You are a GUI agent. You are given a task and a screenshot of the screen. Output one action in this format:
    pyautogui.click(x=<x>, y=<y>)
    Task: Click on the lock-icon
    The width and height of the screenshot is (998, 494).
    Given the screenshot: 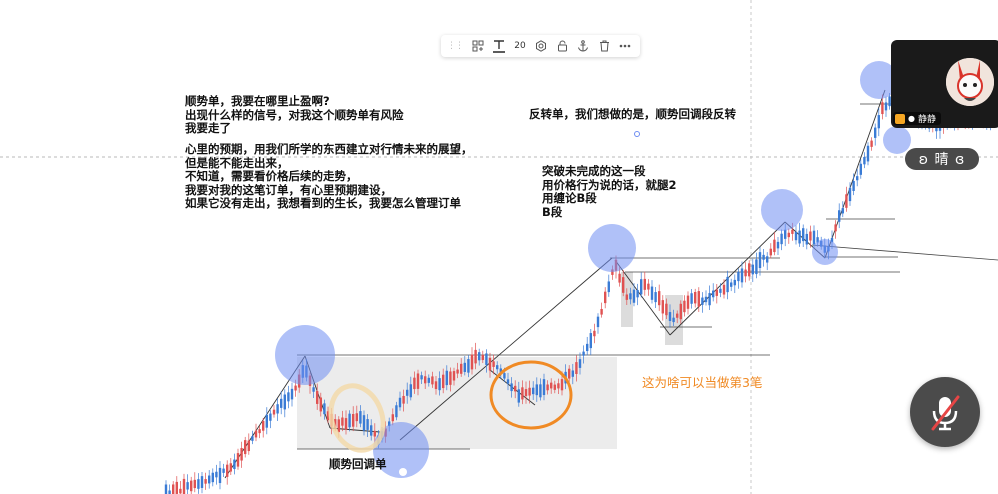 What is the action you would take?
    pyautogui.click(x=562, y=46)
    